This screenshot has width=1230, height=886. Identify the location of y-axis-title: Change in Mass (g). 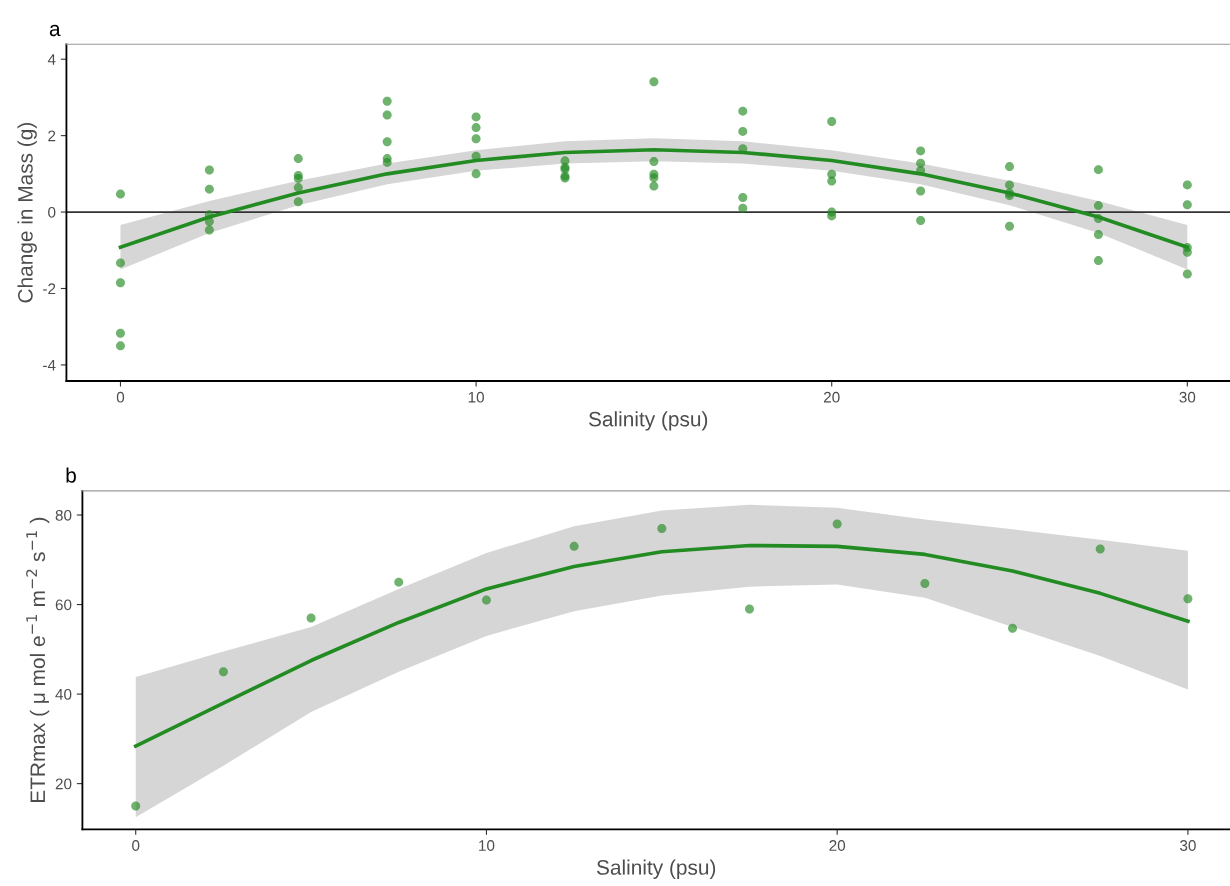
(27, 213).